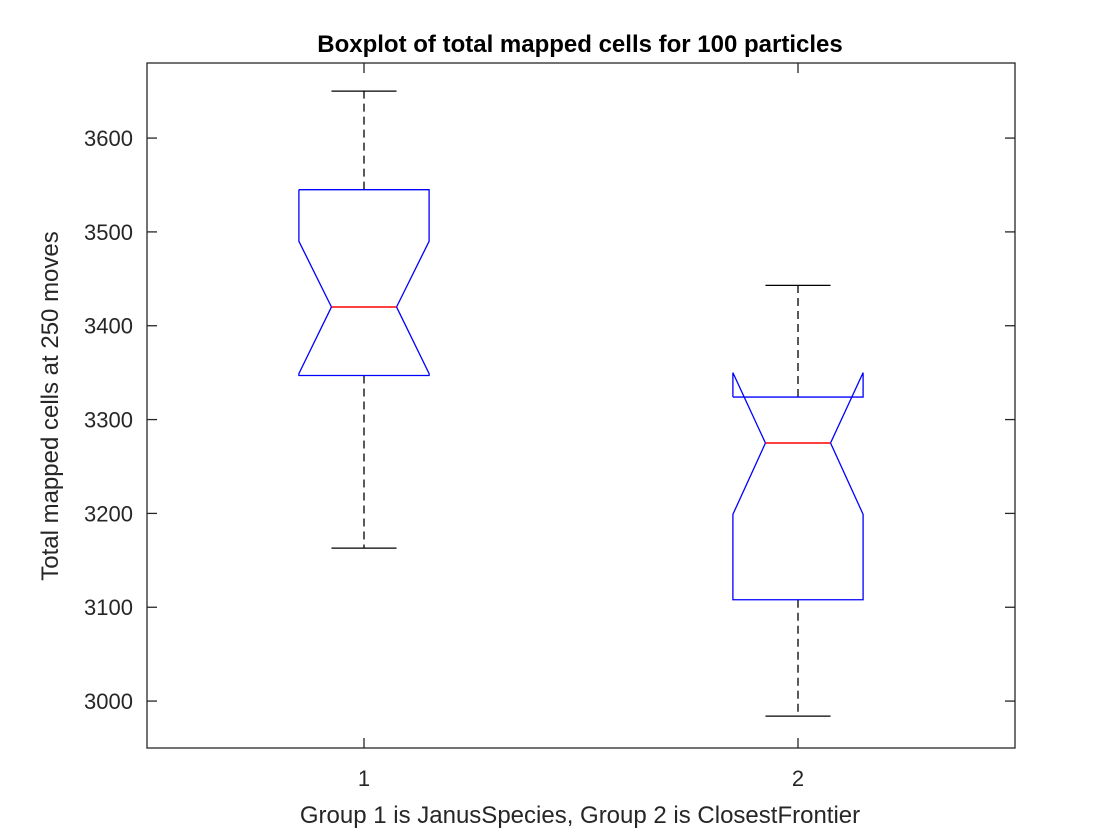 Image resolution: width=1120 pixels, height=840 pixels. Describe the element at coordinates (50, 406) in the screenshot. I see `y-axis-label: Total mapped cells at 250 moves` at that location.